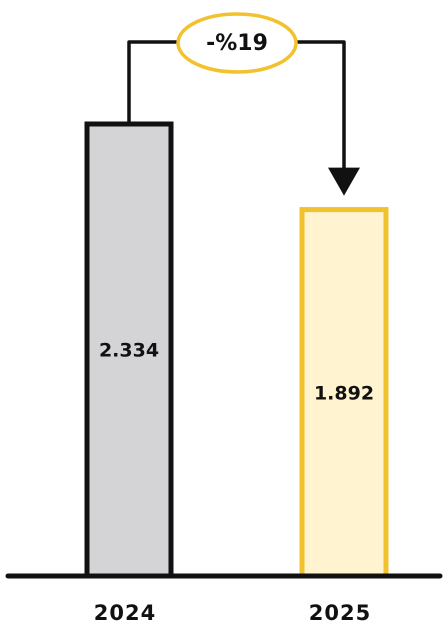 Image resolution: width=446 pixels, height=632 pixels. I want to click on x-tick-label-2024: 2024, so click(125, 613).